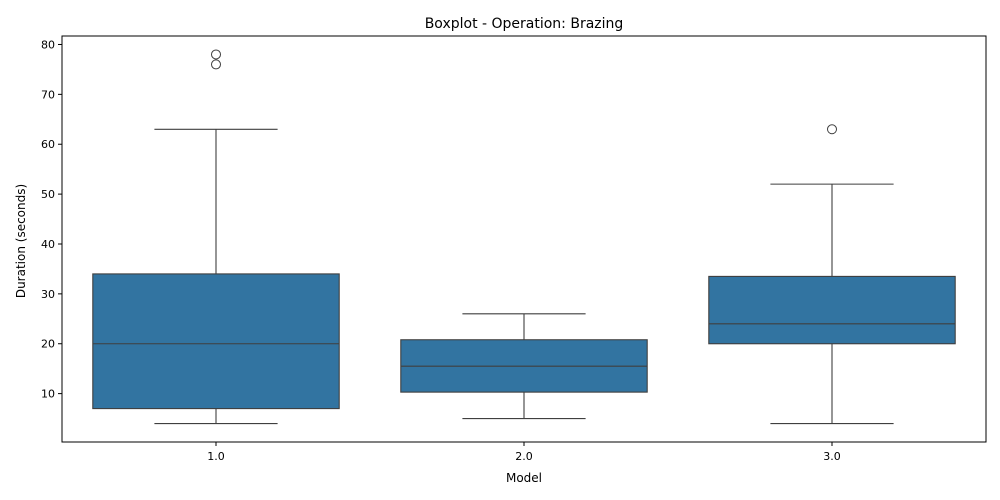 The height and width of the screenshot is (500, 1000). What do you see at coordinates (48, 144) in the screenshot?
I see `y-tick-label: 60` at bounding box center [48, 144].